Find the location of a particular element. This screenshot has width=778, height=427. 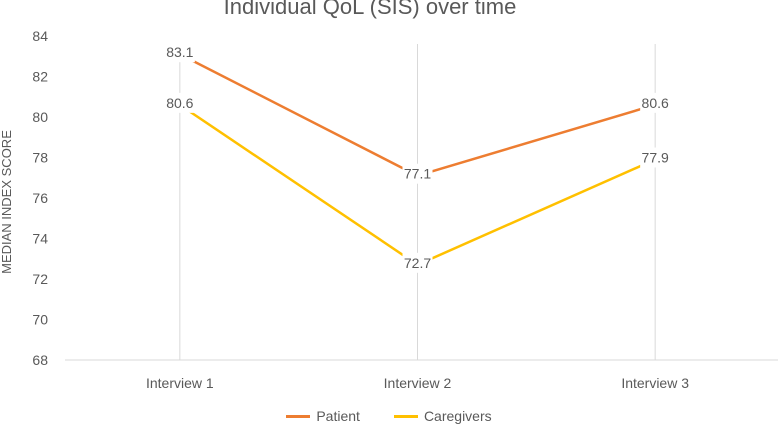

y-tick-label: 70 is located at coordinates (40, 320).